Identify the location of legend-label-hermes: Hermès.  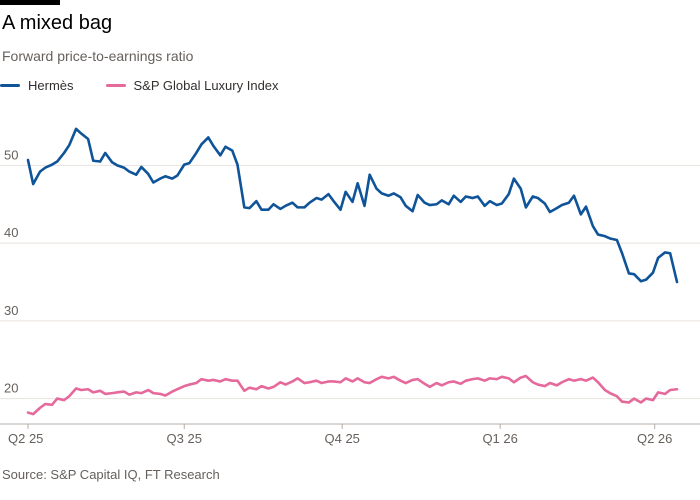
(51, 85).